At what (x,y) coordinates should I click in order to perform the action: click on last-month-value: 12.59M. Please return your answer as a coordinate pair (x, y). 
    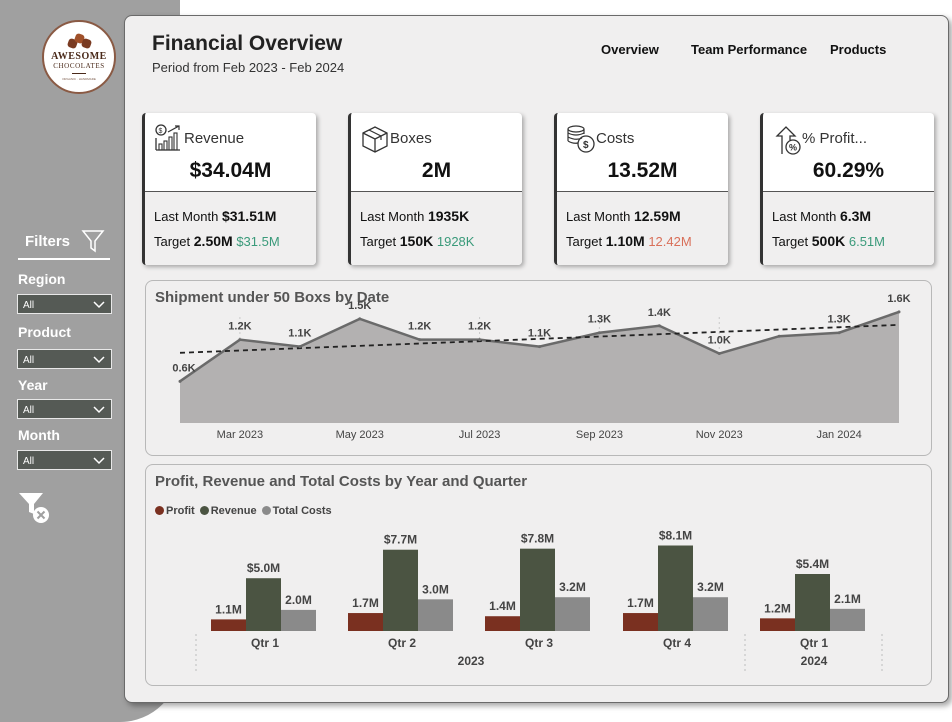
    Looking at the image, I should click on (657, 216).